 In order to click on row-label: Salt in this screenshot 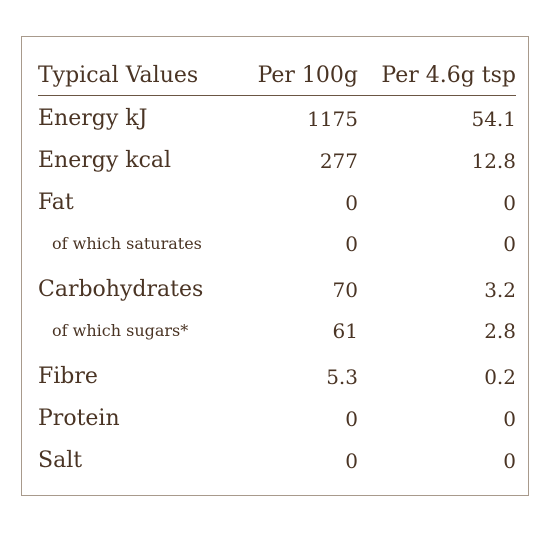, I will do `click(60, 460)`.